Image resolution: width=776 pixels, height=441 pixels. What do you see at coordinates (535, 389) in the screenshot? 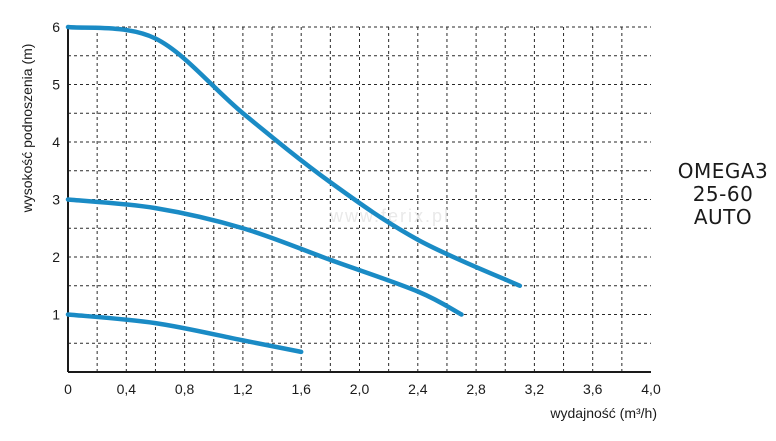
I see `x-tick-label: 3,2` at bounding box center [535, 389].